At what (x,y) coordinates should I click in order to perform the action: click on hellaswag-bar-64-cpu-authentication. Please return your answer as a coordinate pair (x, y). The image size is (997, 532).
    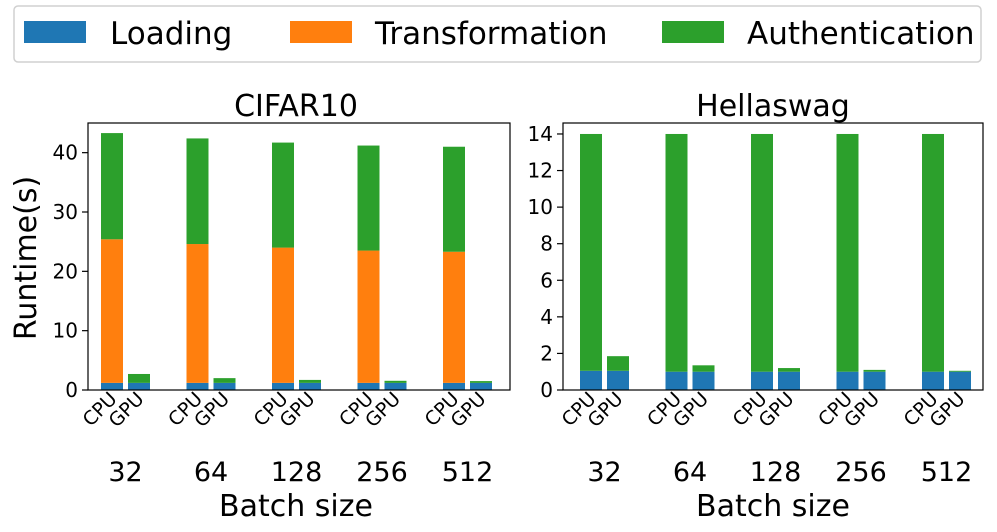
    Looking at the image, I should click on (676, 252).